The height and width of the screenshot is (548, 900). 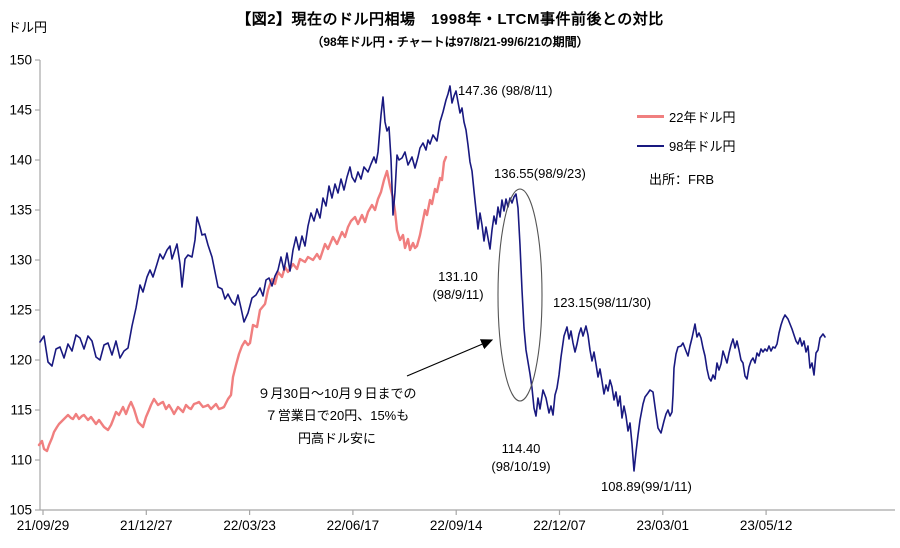 I want to click on annotation-12315: 123.15(98/11/30), so click(x=602, y=303).